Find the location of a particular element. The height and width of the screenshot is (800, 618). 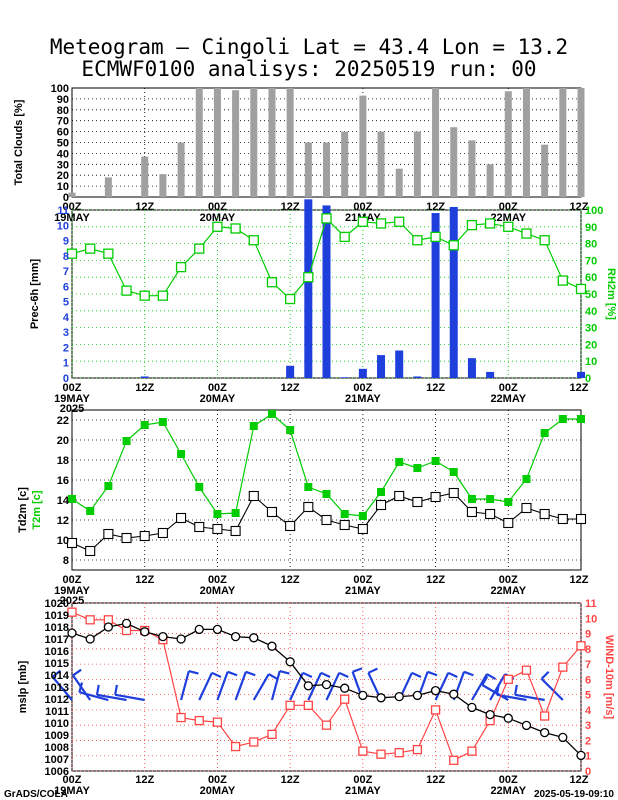

mslp-y-tick: 1014 is located at coordinates (57, 676).